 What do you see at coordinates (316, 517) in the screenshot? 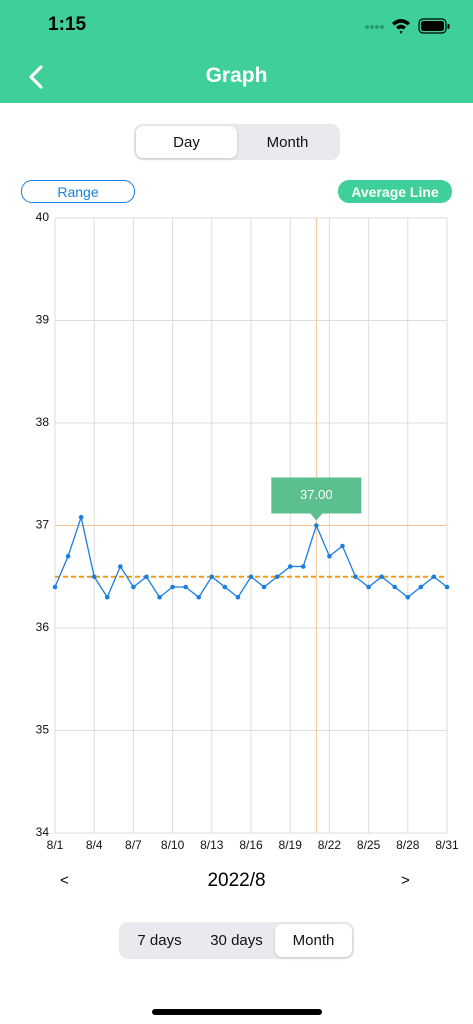
I see `tooltip-pointer` at bounding box center [316, 517].